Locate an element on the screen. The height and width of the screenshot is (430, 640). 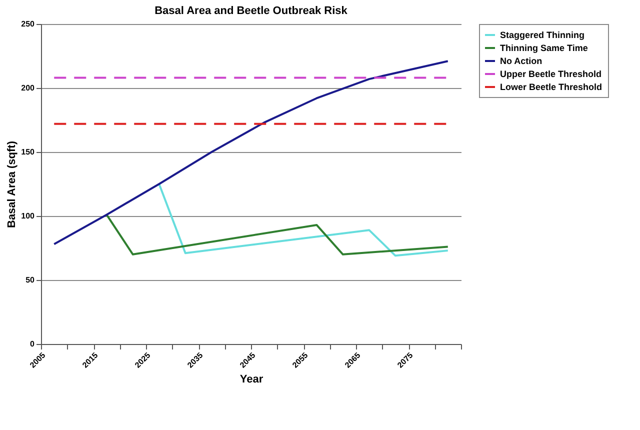
legend-label: Upper Beetle Threshold is located at coordinates (551, 74).